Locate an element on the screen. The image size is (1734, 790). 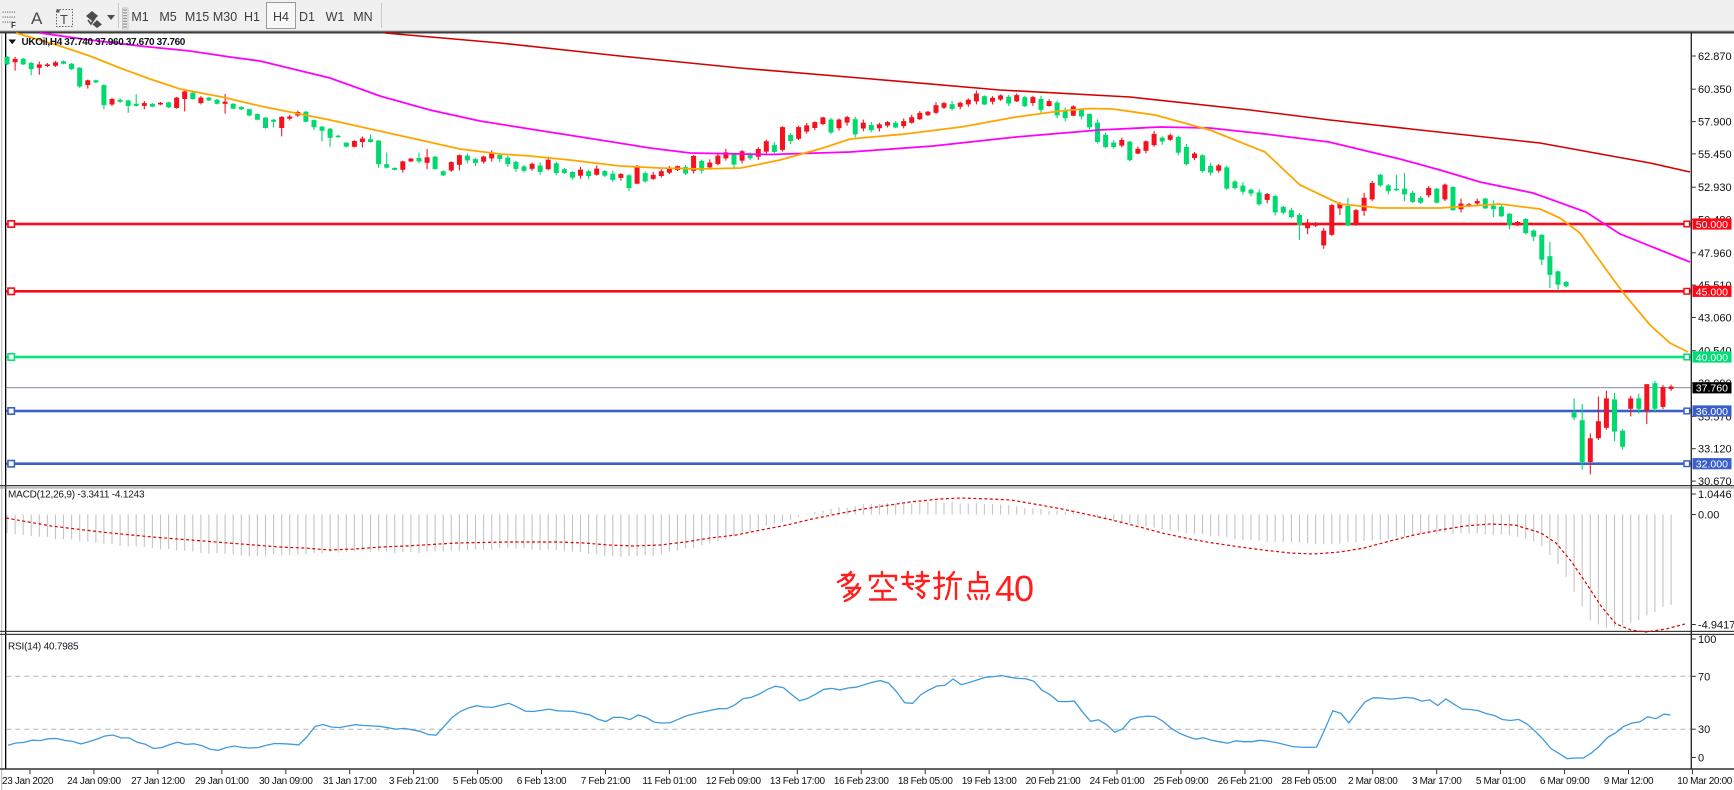
svg-text: 6 Mar 09:00 is located at coordinates (1565, 781).